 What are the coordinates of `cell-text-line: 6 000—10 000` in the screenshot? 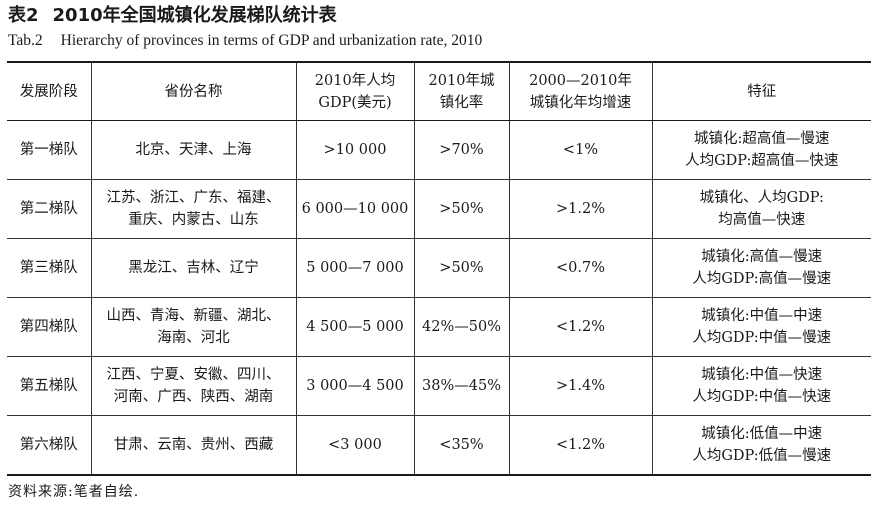 It's located at (355, 209).